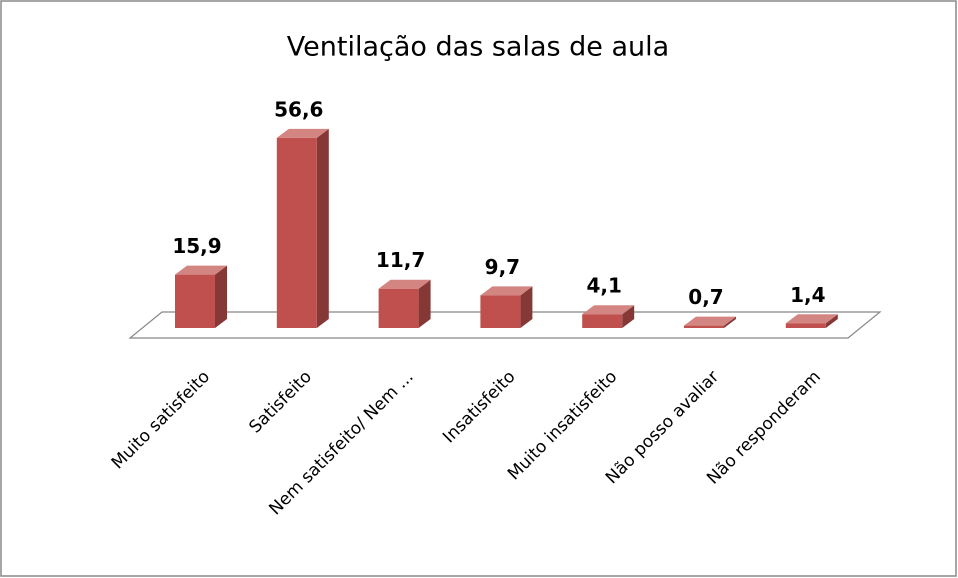  What do you see at coordinates (400, 260) in the screenshot?
I see `value-label: 11,7` at bounding box center [400, 260].